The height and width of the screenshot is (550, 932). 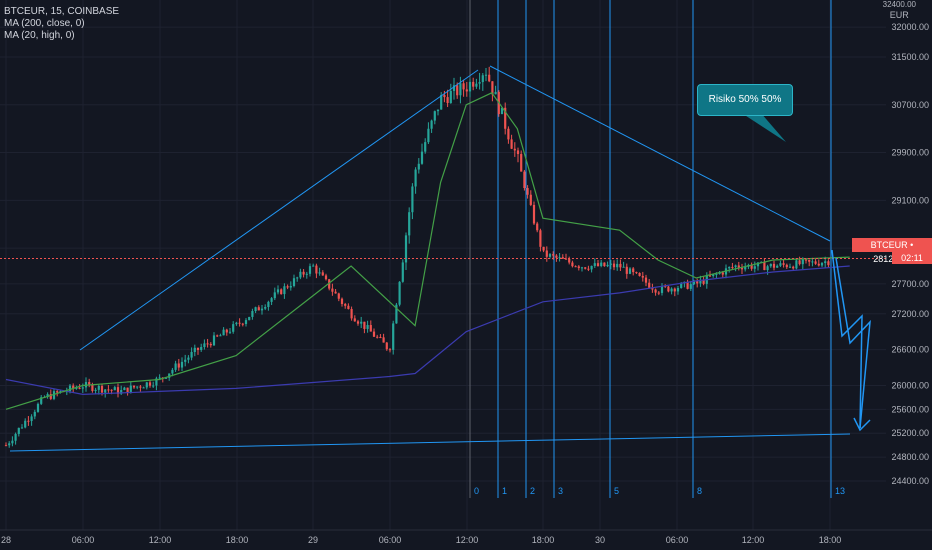 What do you see at coordinates (39, 35) in the screenshot?
I see `legend-ma20: MA (20, high, 0)` at bounding box center [39, 35].